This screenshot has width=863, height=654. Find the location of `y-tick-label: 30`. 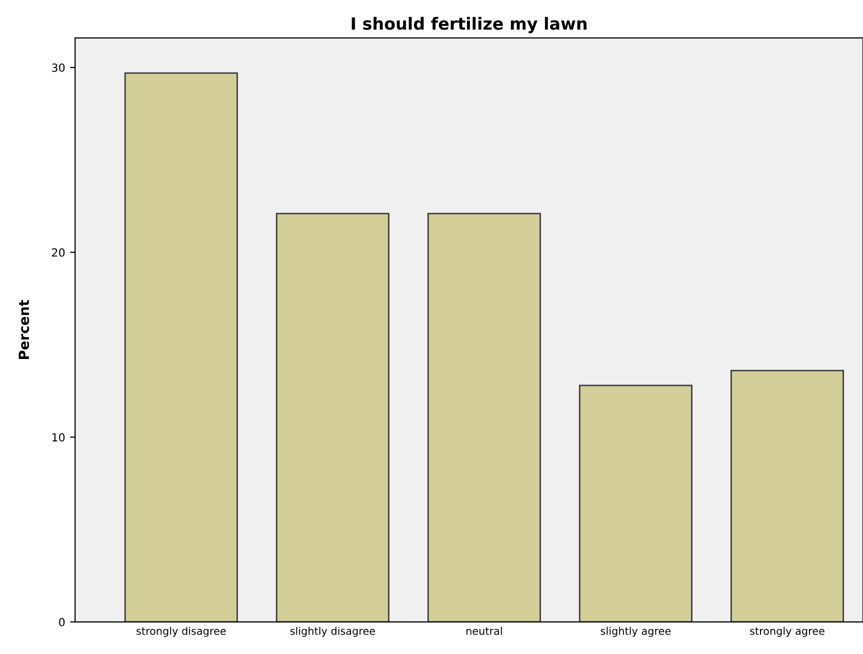

y-tick-label: 30 is located at coordinates (58, 67).